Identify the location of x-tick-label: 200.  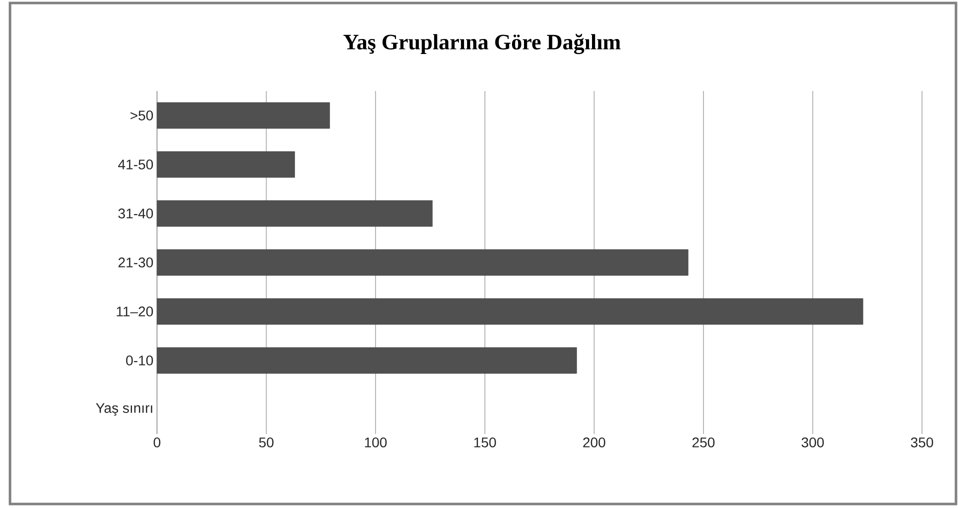
(594, 443).